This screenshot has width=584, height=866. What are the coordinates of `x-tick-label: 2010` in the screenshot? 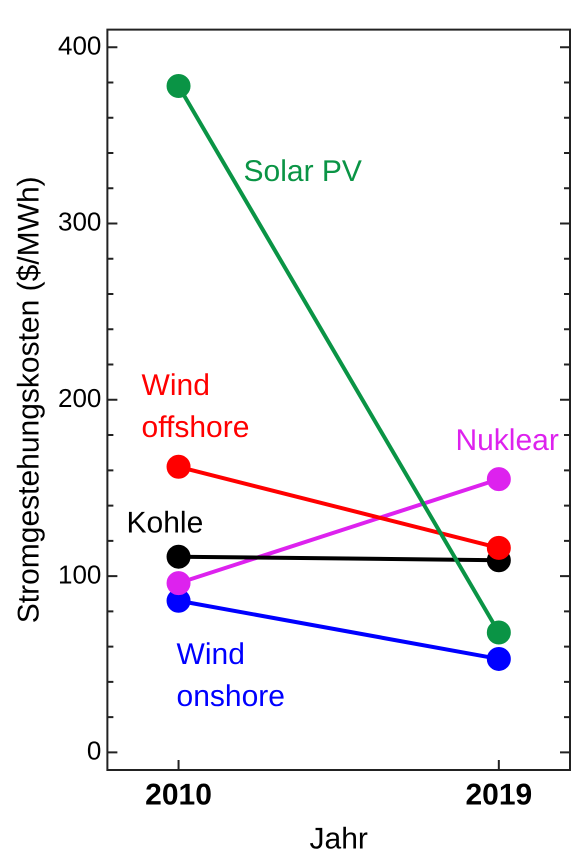 It's located at (178, 795).